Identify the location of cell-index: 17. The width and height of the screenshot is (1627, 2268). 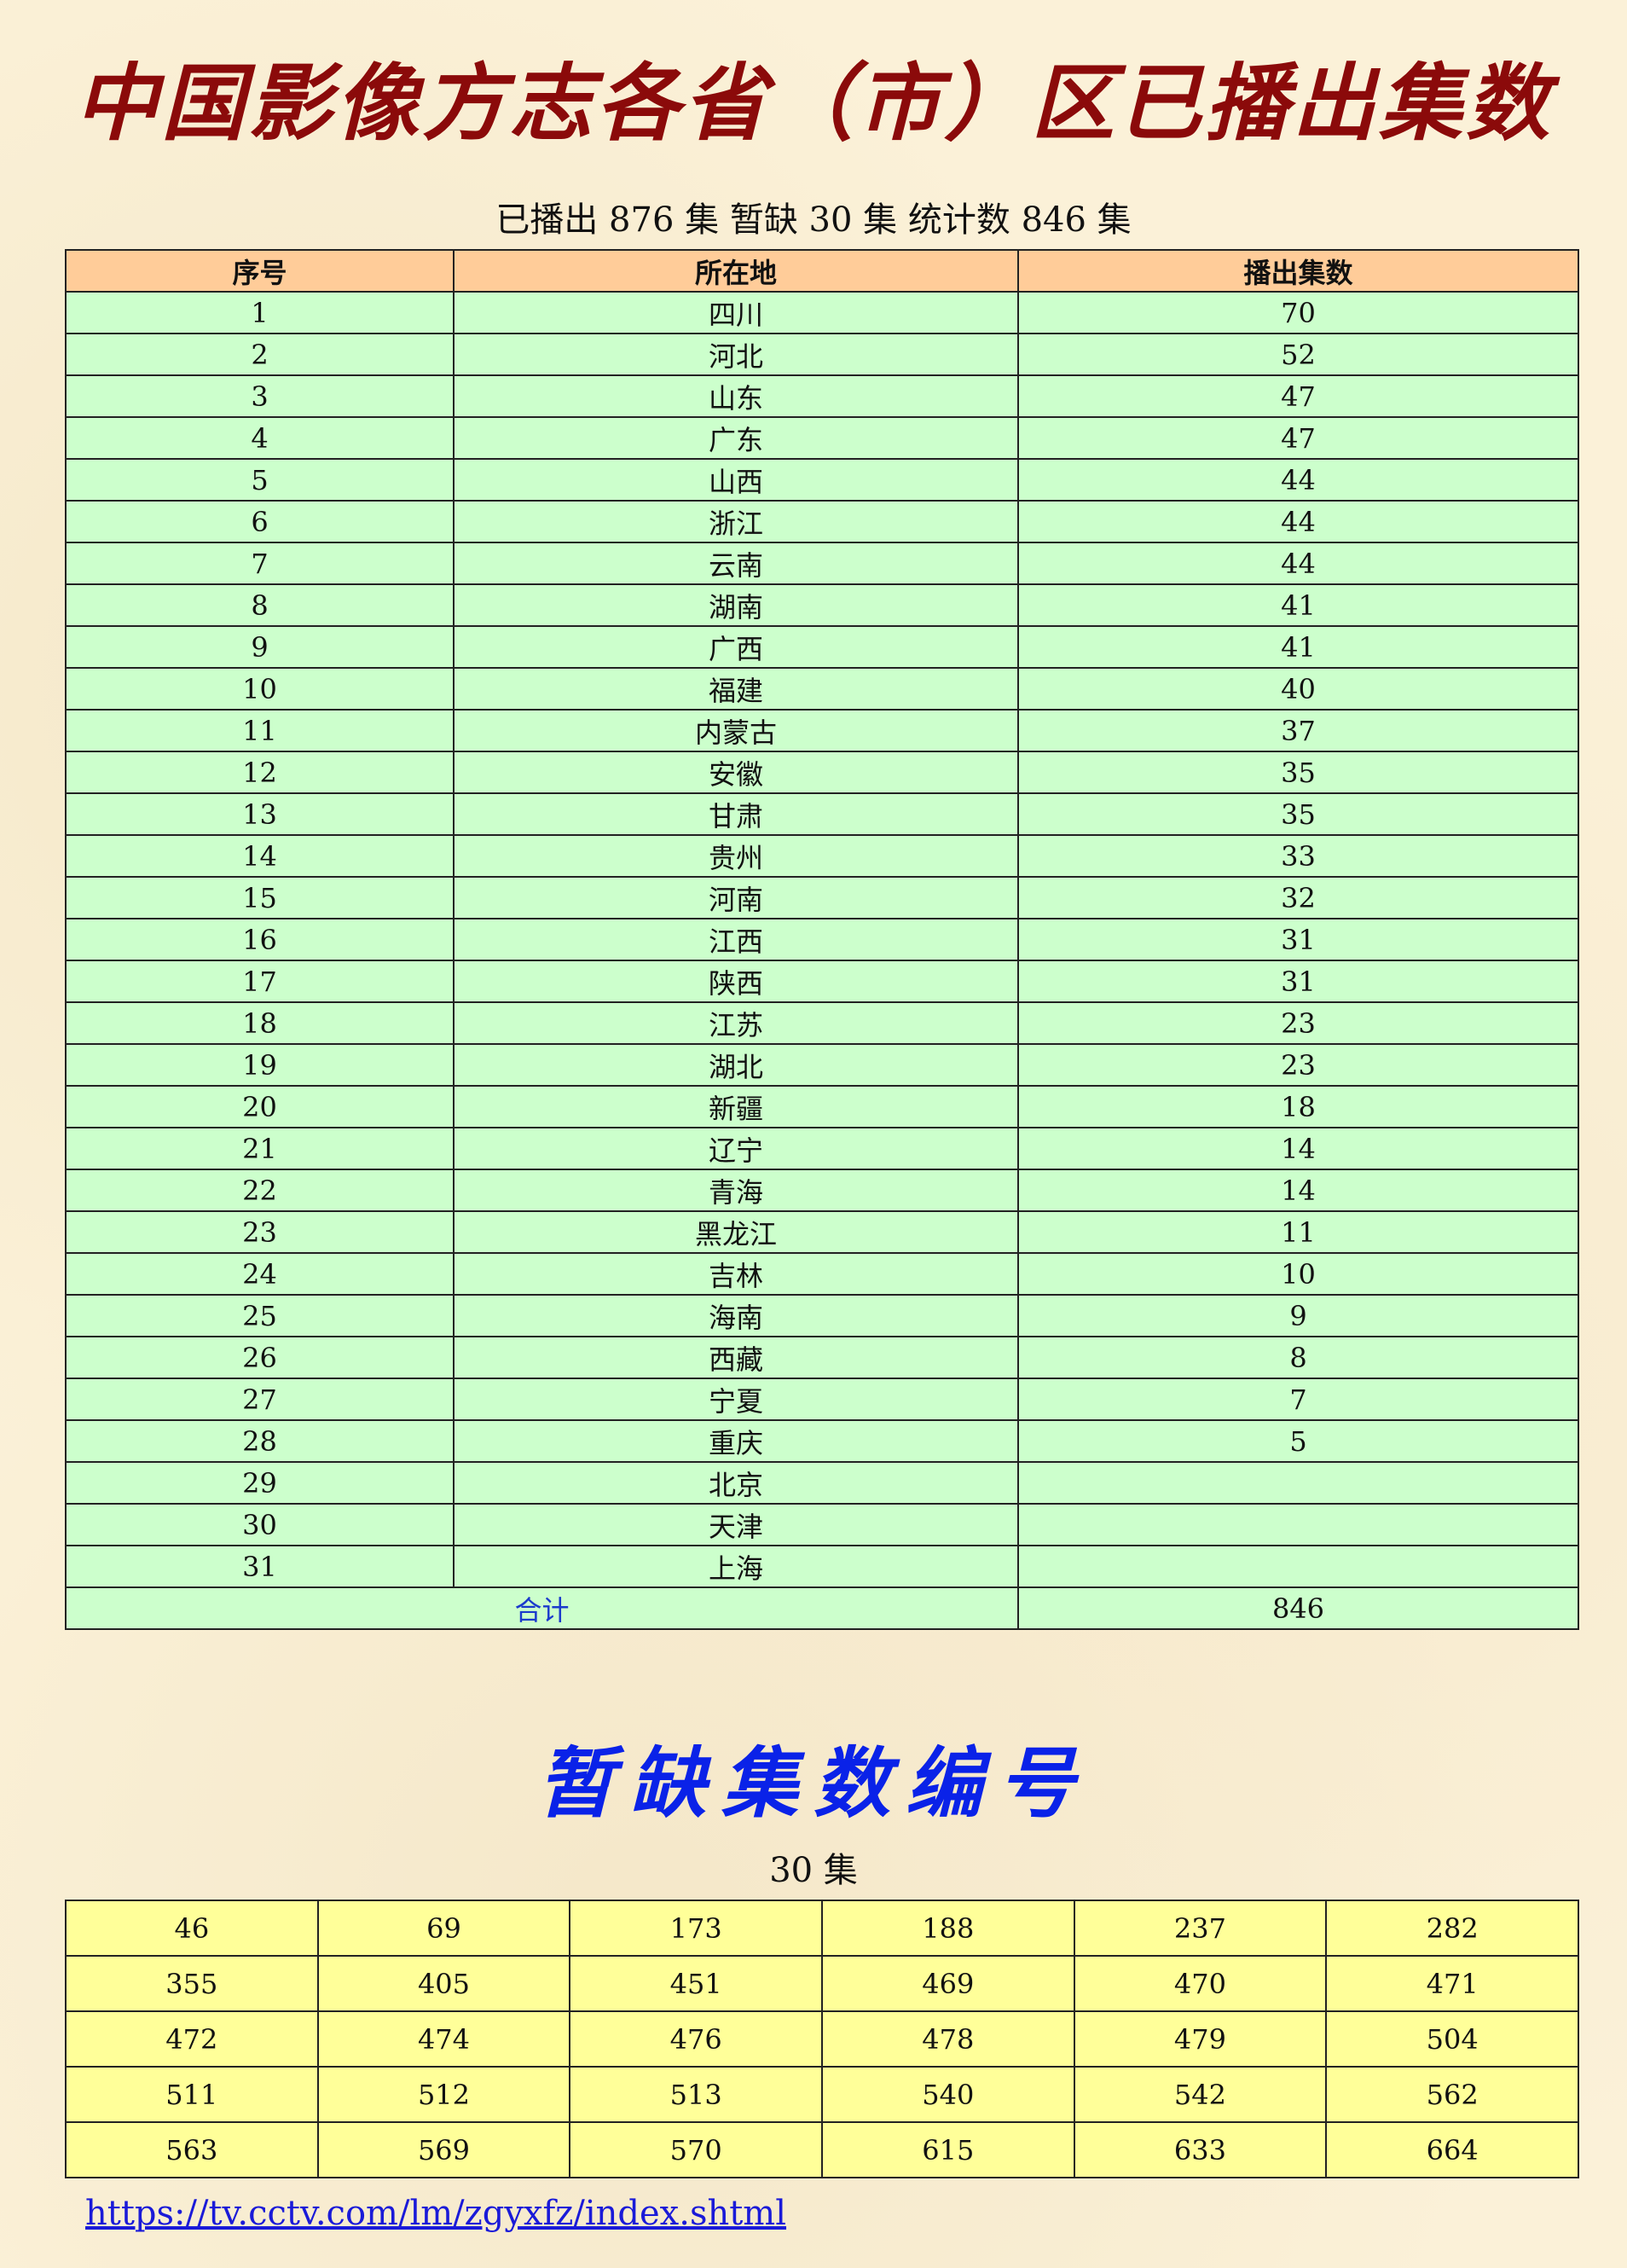
(260, 982).